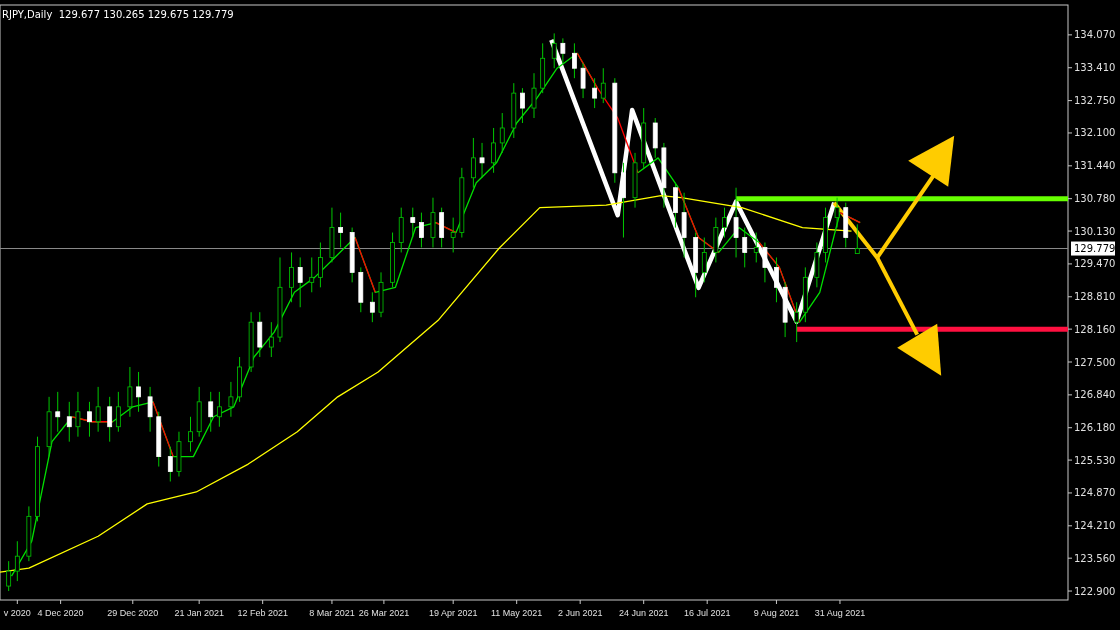  Describe the element at coordinates (516, 613) in the screenshot. I see `x-tick-label: 11 May 2021` at that location.